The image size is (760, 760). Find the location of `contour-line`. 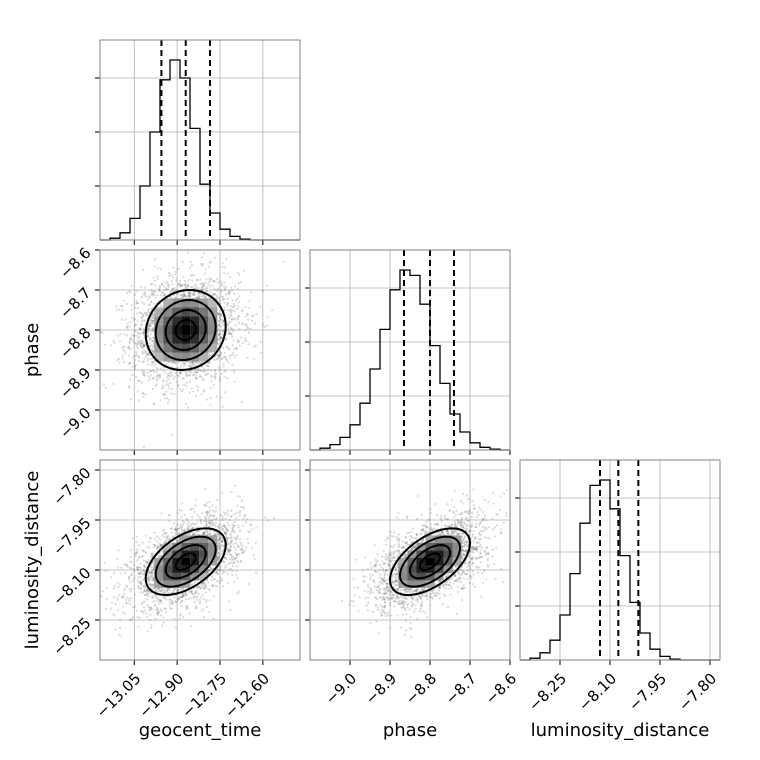

contour-line is located at coordinates (185, 330).